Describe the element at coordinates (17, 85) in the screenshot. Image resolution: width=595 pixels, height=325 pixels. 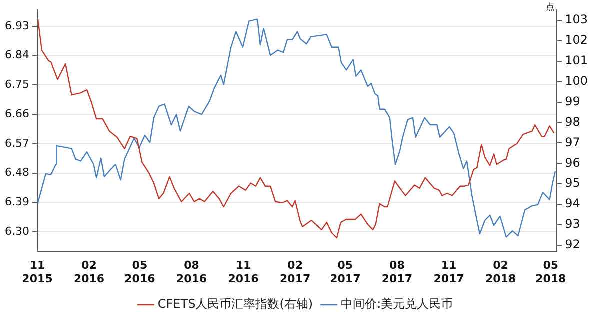
I see `y-tick-label: 6.75` at that location.